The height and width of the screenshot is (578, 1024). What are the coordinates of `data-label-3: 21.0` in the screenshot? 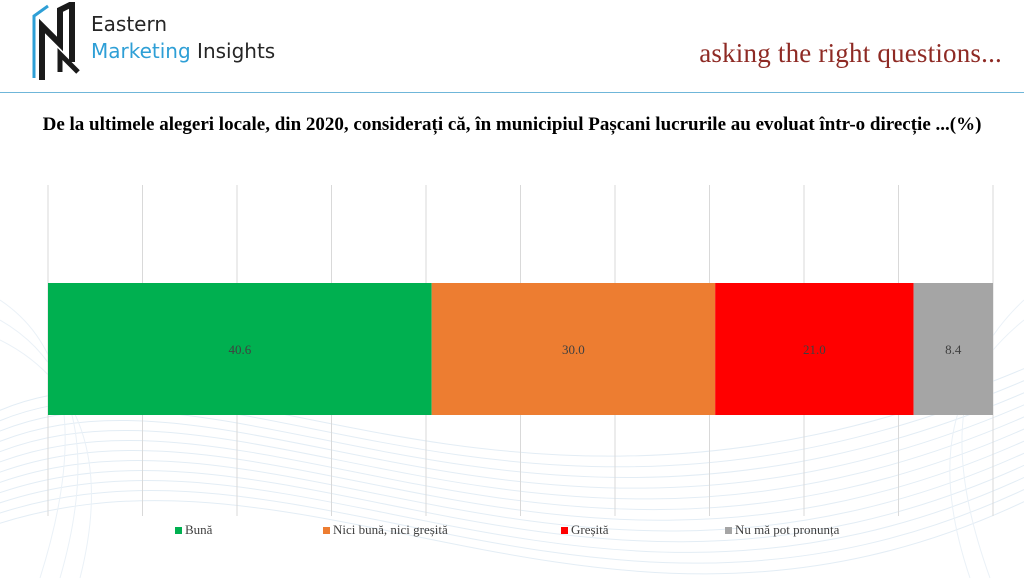 It's located at (814, 349).